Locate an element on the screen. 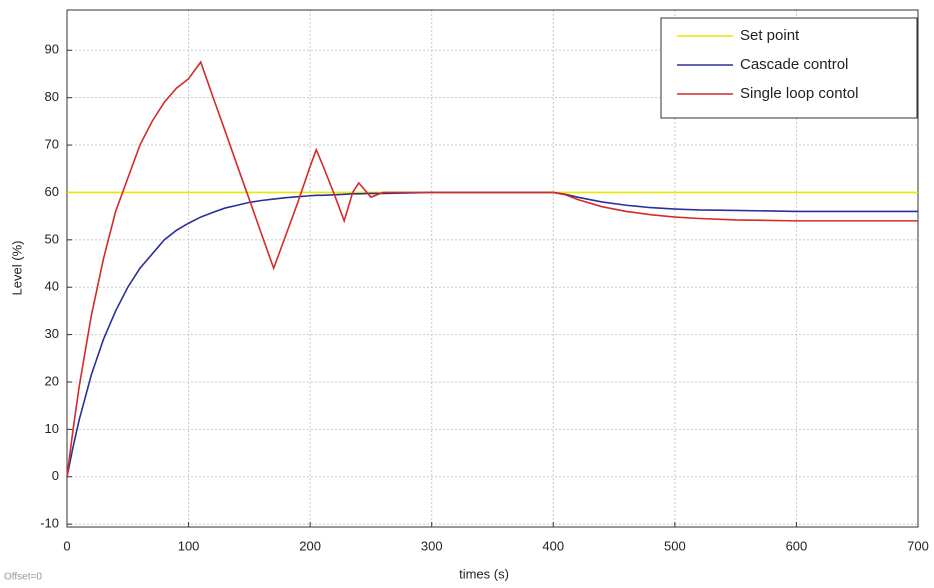  legend-label: Set point is located at coordinates (770, 35).